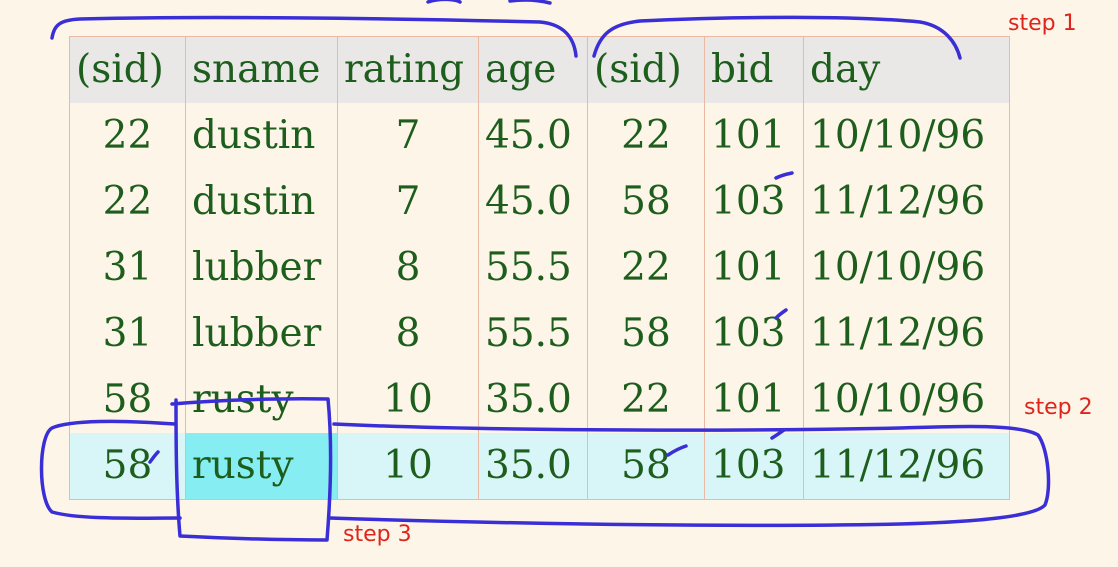  I want to click on step1-label: step 1, so click(1042, 23).